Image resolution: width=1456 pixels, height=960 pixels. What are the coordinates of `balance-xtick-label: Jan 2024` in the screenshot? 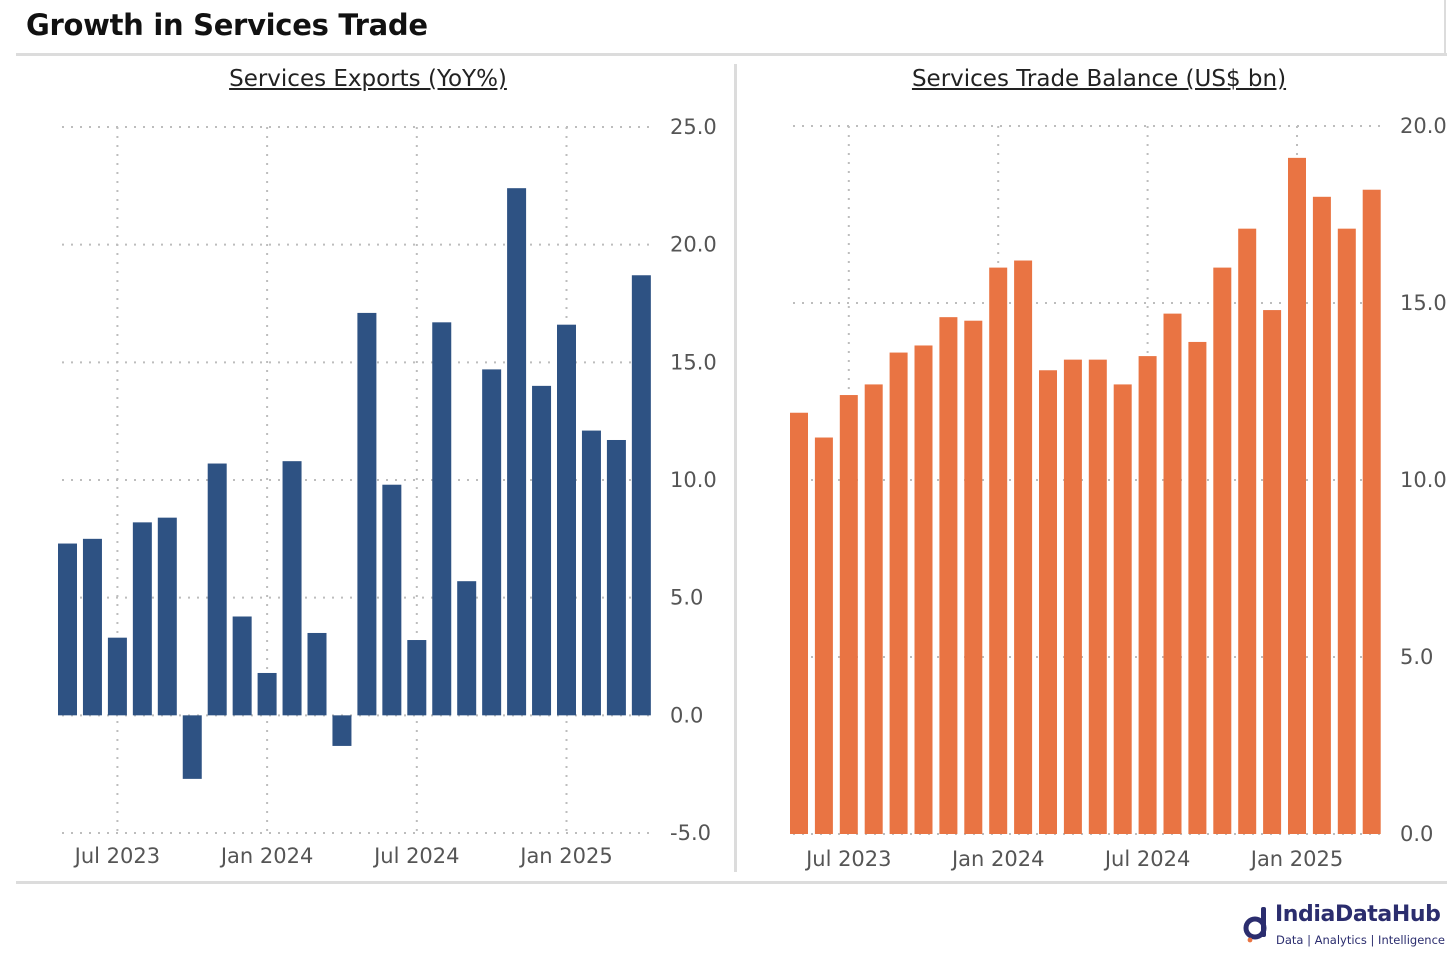 It's located at (997, 859).